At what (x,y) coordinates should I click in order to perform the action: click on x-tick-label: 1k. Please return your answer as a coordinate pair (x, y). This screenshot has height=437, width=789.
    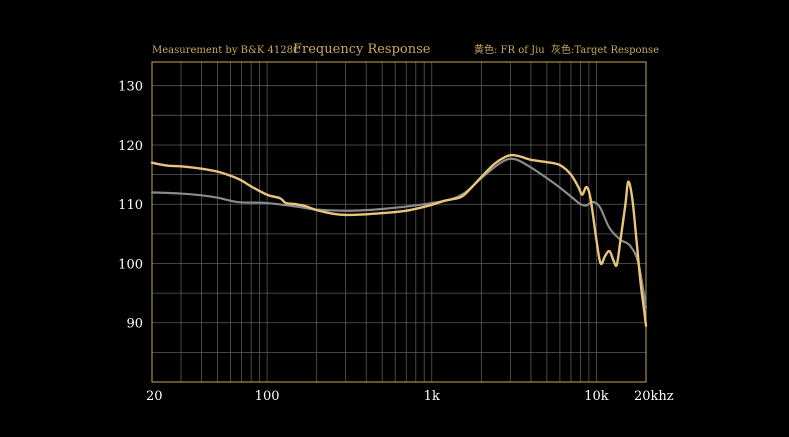
    Looking at the image, I should click on (432, 396).